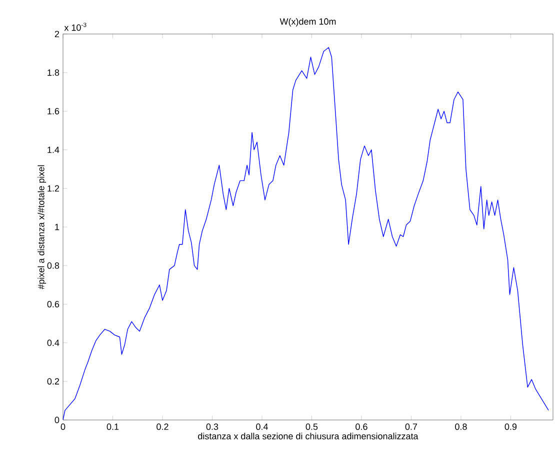 This screenshot has height=465, width=555. I want to click on y-tick-label: 1.6, so click(54, 111).